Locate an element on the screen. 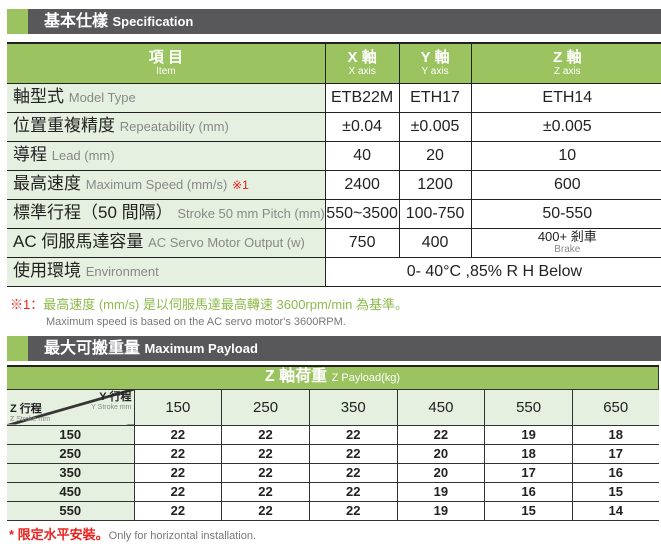 The width and height of the screenshot is (661, 544). spec-value: 550~3500 is located at coordinates (362, 213).